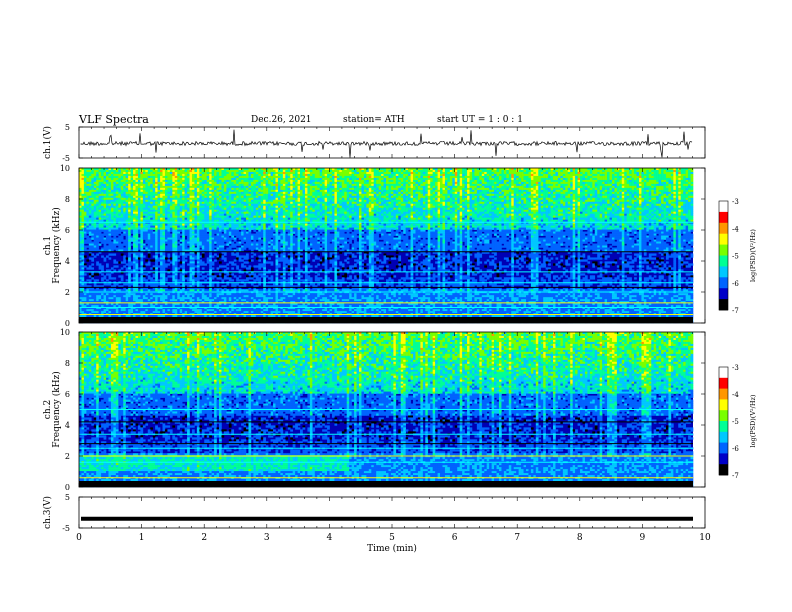 The width and height of the screenshot is (792, 612). What do you see at coordinates (204, 538) in the screenshot?
I see `x-tick-label: 2` at bounding box center [204, 538].